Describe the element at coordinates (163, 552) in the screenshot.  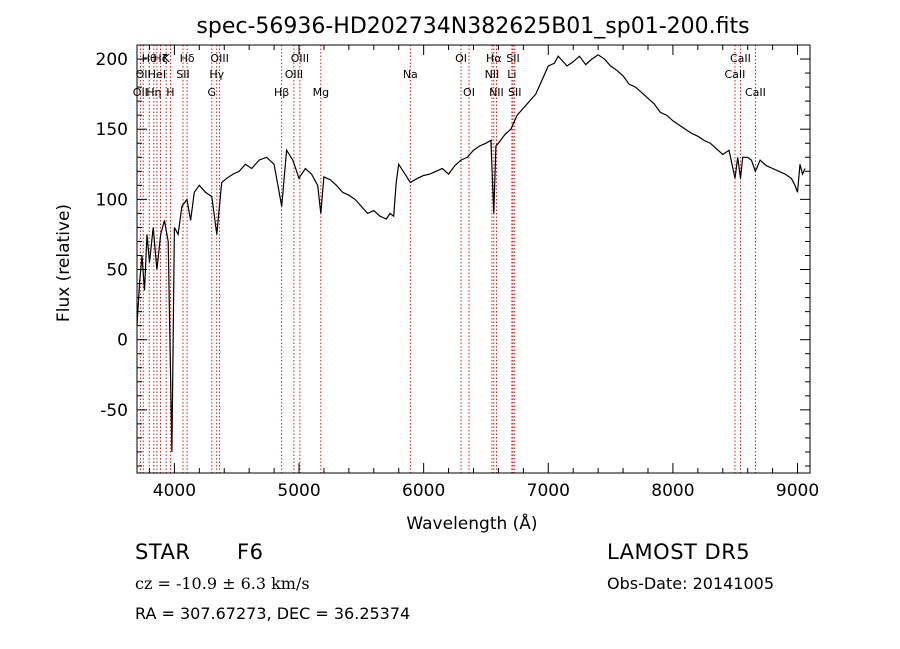
I see `object-class: STAR` at that location.